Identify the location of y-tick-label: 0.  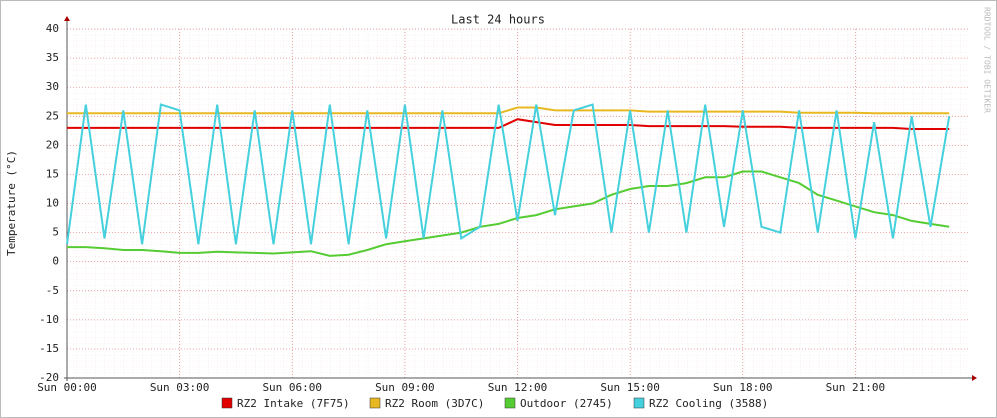
(55, 261).